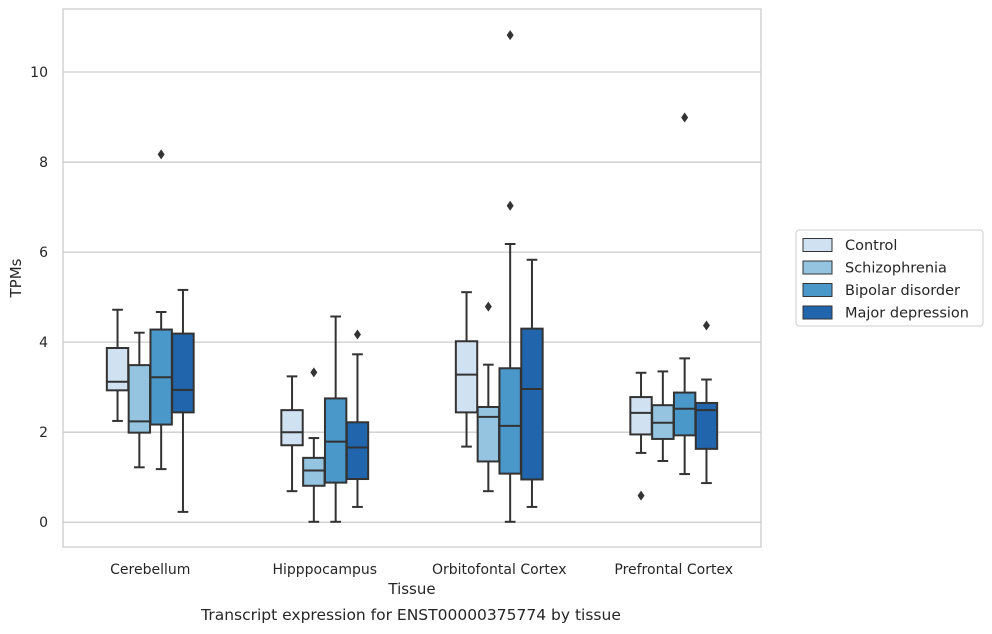  Describe the element at coordinates (16, 278) in the screenshot. I see `y-axis-label: TPMs` at that location.